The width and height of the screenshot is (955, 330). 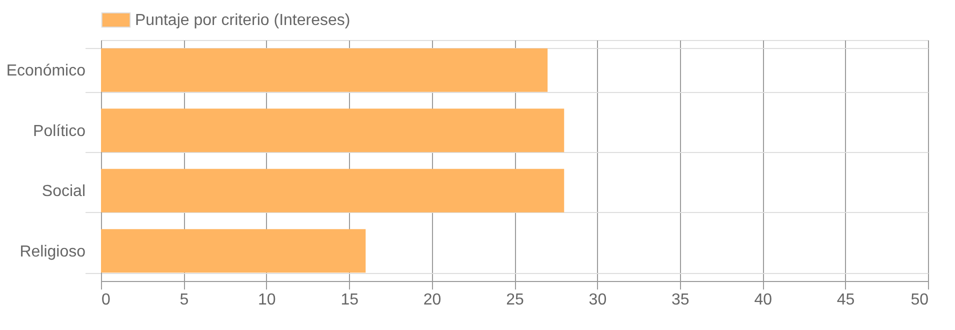 I want to click on x-tick-label: 30, so click(x=597, y=300).